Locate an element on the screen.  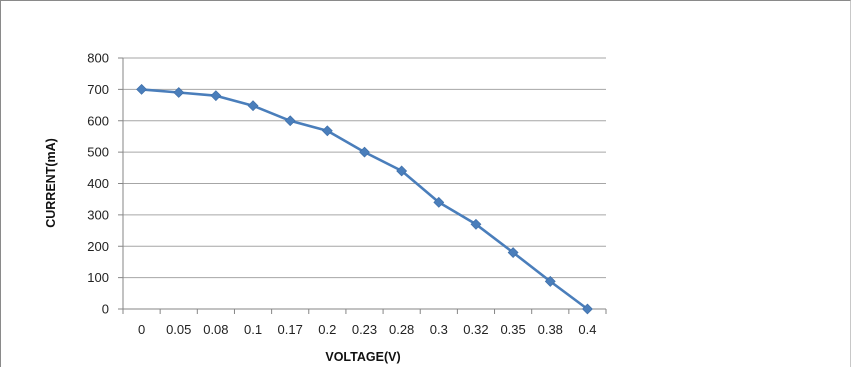
x-tick-label-10: 0.35 is located at coordinates (512, 329).